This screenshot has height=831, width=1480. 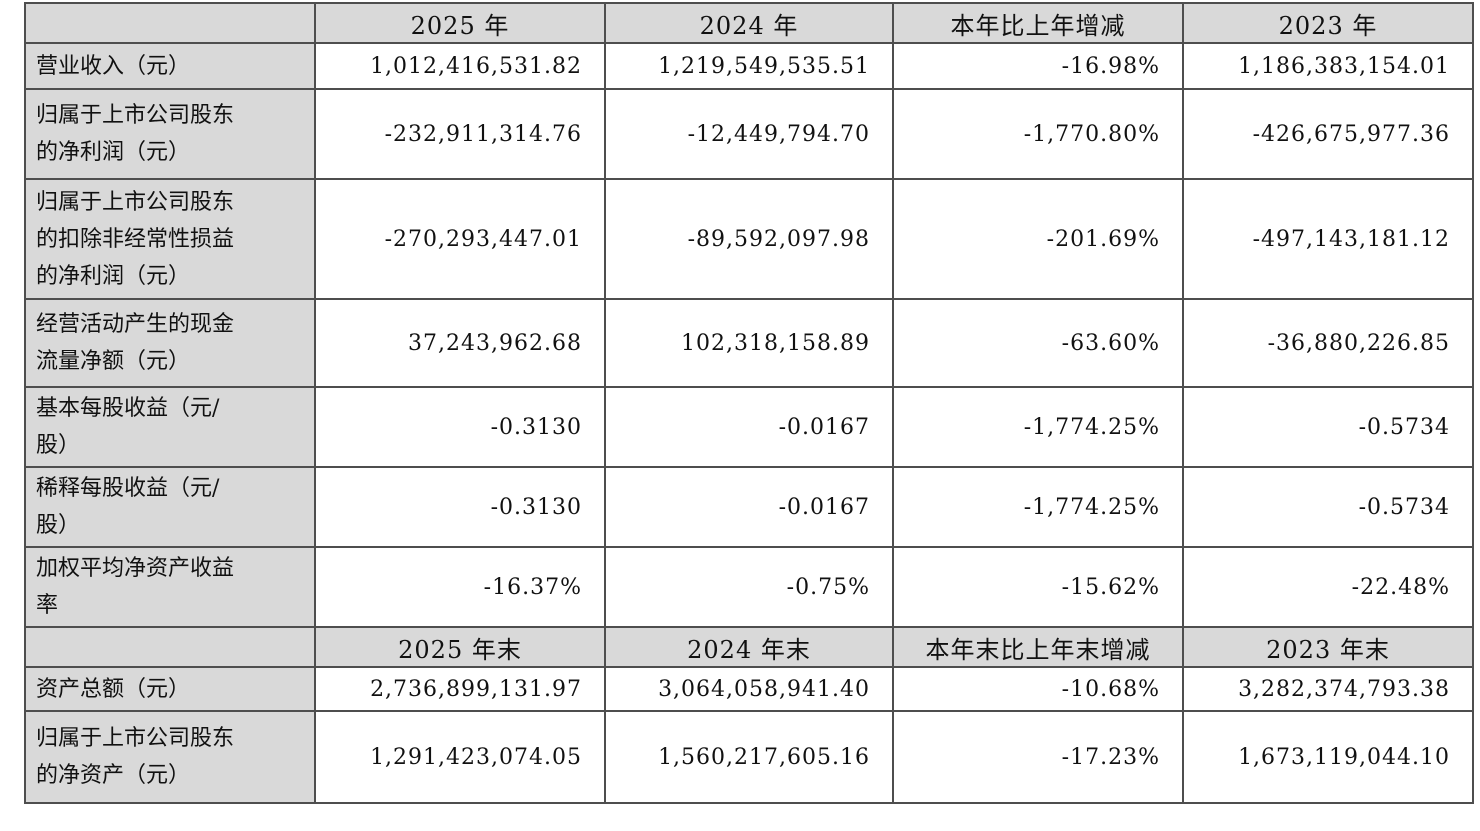 I want to click on year-end-header-row: 2025 年末 2024 年末 本年末比上年末增减 2023 年末, so click(x=749, y=647).